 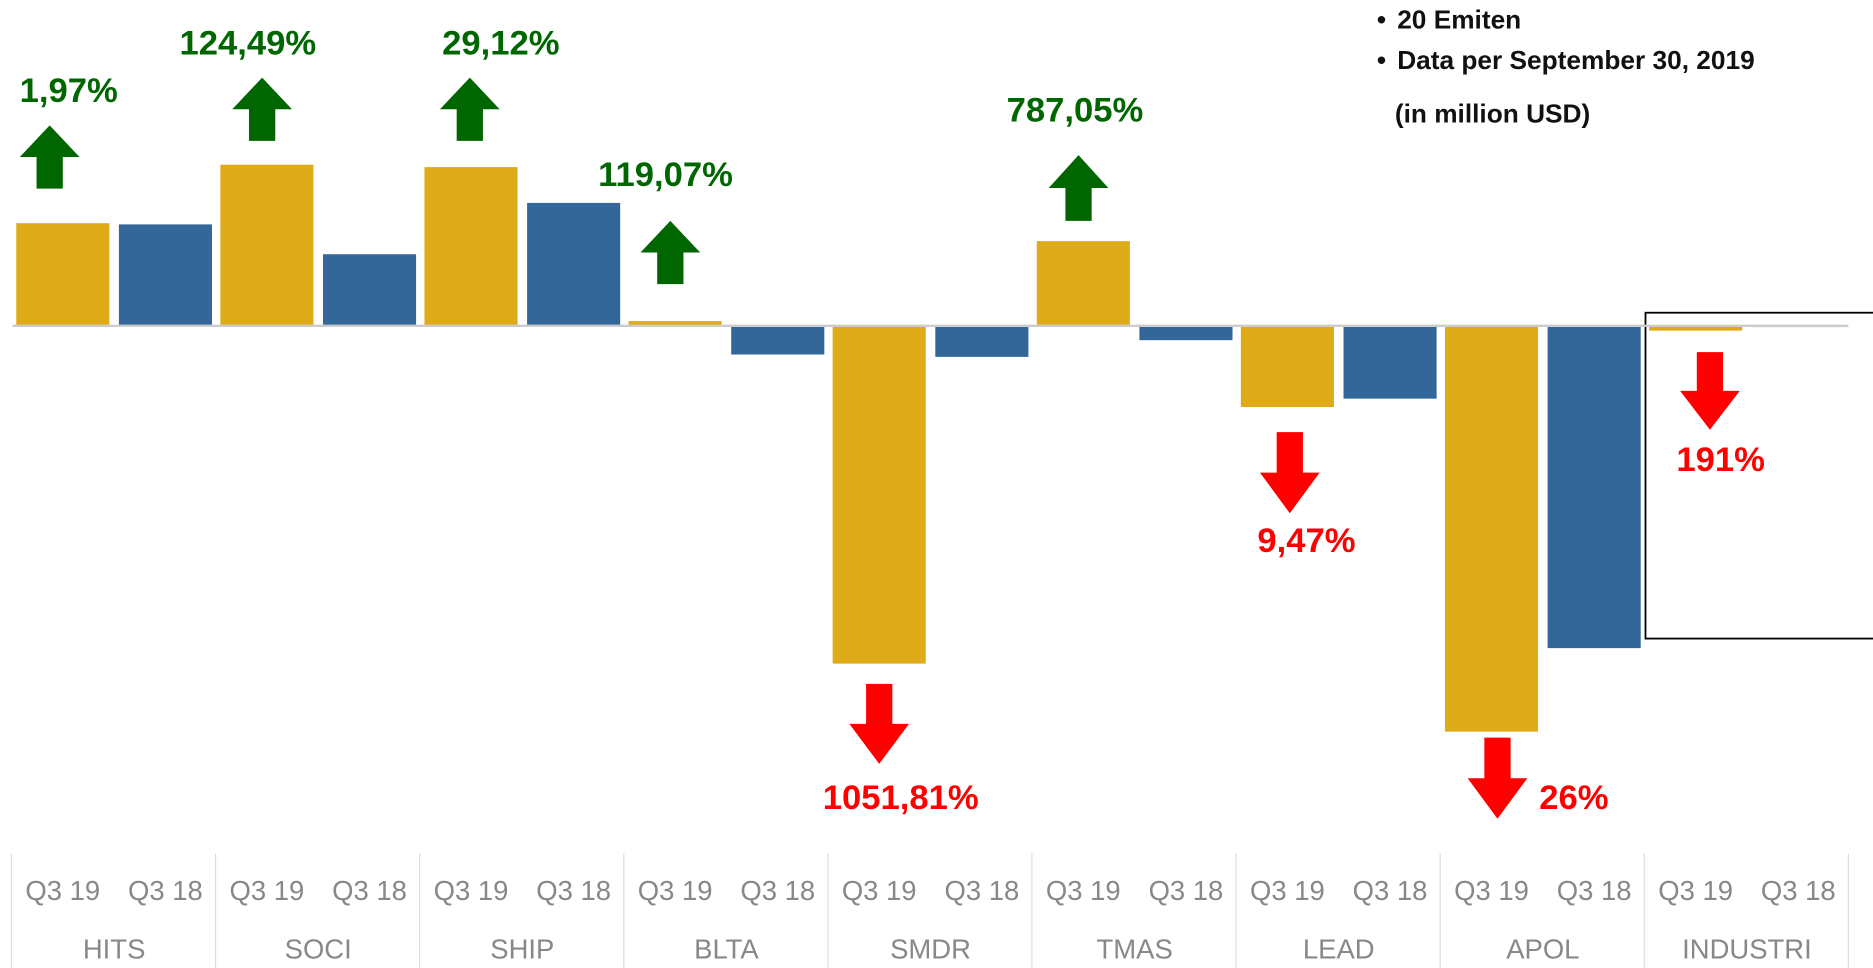 What do you see at coordinates (901, 798) in the screenshot?
I see `change-label: 1051,81%` at bounding box center [901, 798].